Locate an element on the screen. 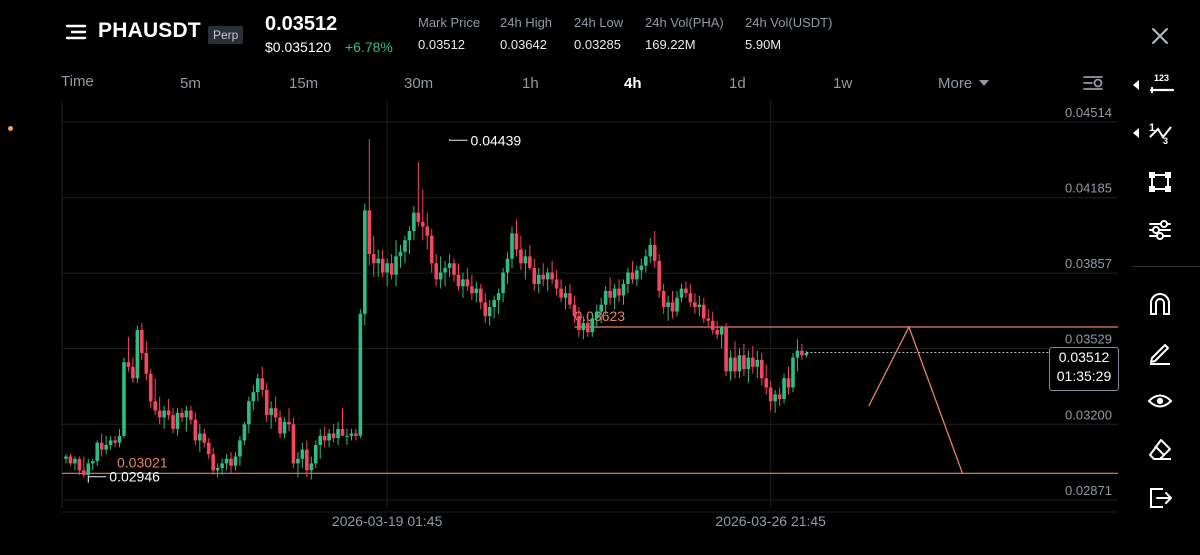 Image resolution: width=1200 pixels, height=555 pixels. symbol-name: PHAUSDT is located at coordinates (149, 30).